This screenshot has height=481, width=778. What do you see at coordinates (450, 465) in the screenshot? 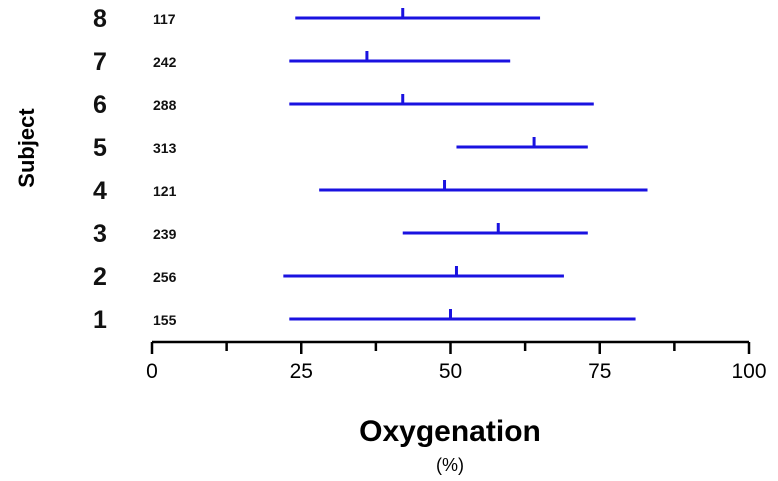
I see `x-axis-unit: (%)` at bounding box center [450, 465].